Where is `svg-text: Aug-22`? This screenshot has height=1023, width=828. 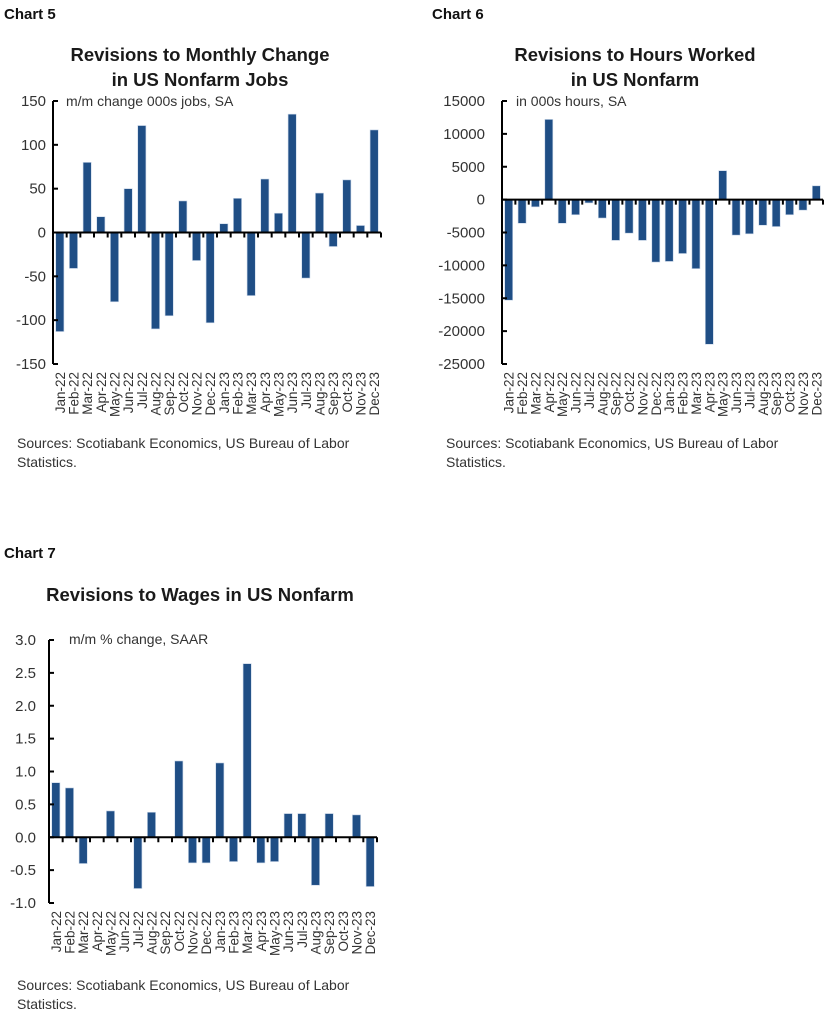 svg-text: Aug-22 is located at coordinates (602, 394).